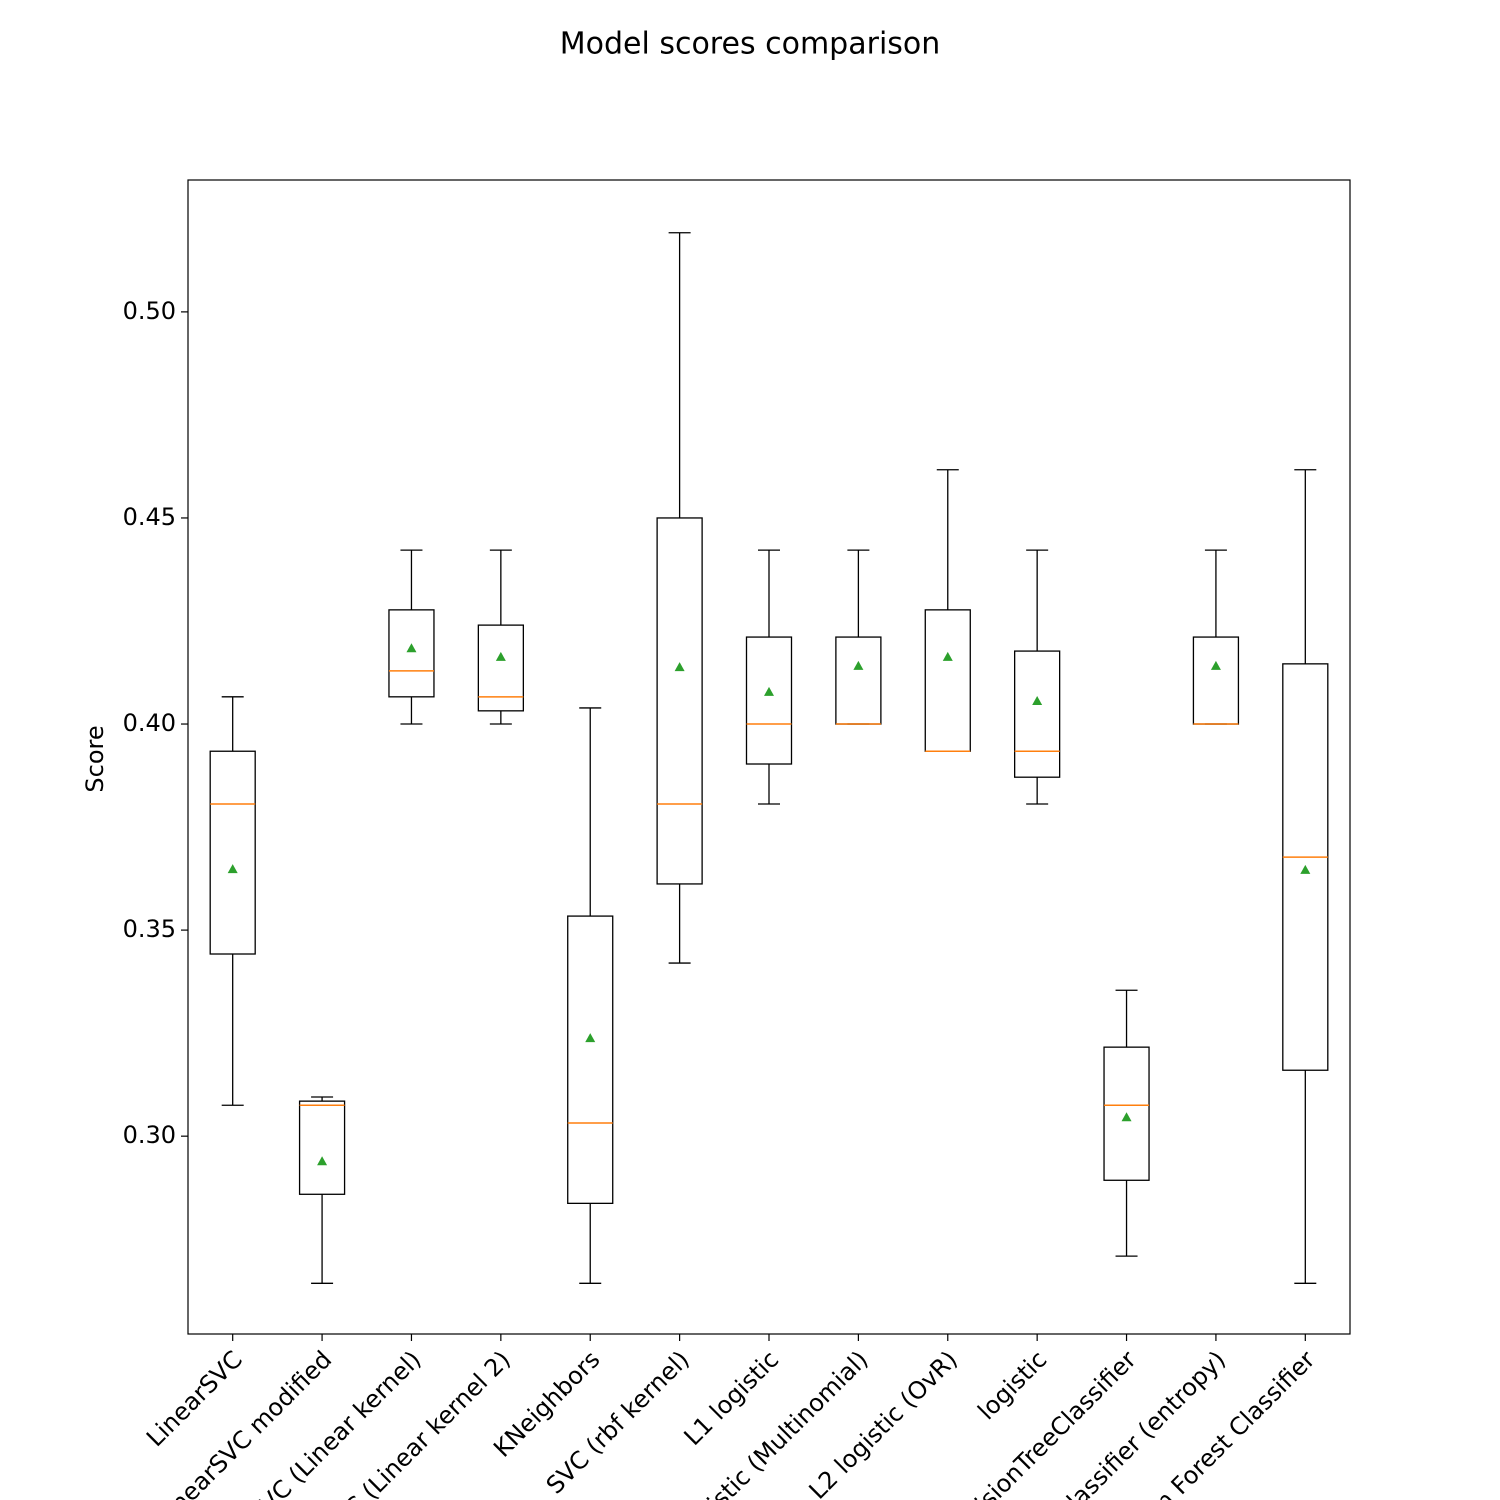 The image size is (1500, 1500). Describe the element at coordinates (149, 311) in the screenshot. I see `y-tick-label: 0.50` at that location.